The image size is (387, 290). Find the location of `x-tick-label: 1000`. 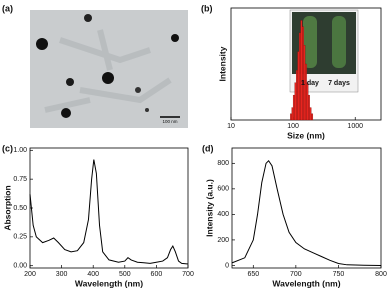

x-tick-label: 1000 is located at coordinates (355, 126).